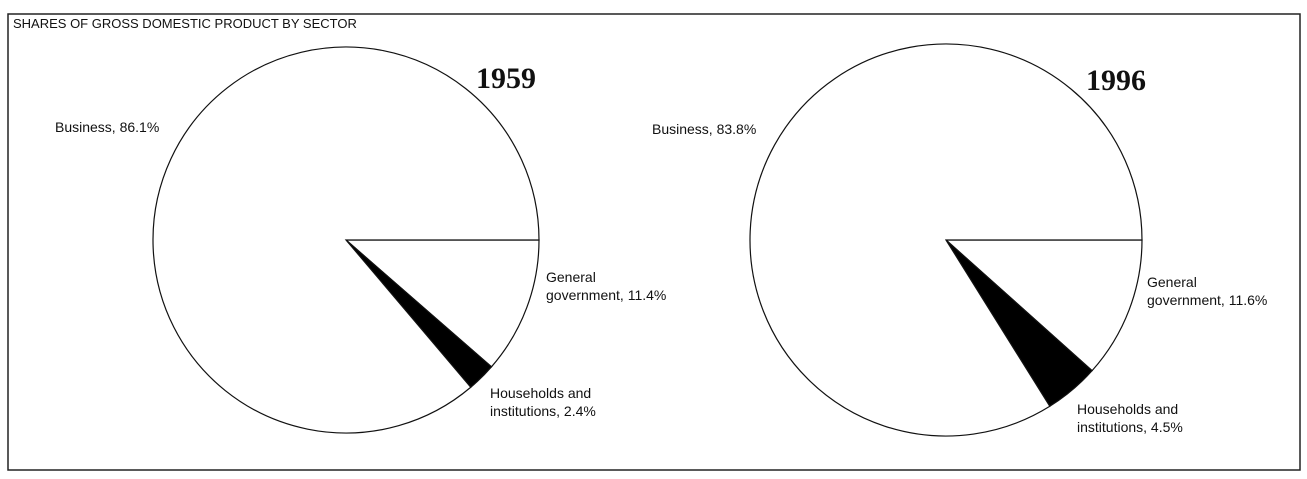  What do you see at coordinates (1130, 418) in the screenshot?
I see `slice-label: Households and institutions, 4.5%` at bounding box center [1130, 418].